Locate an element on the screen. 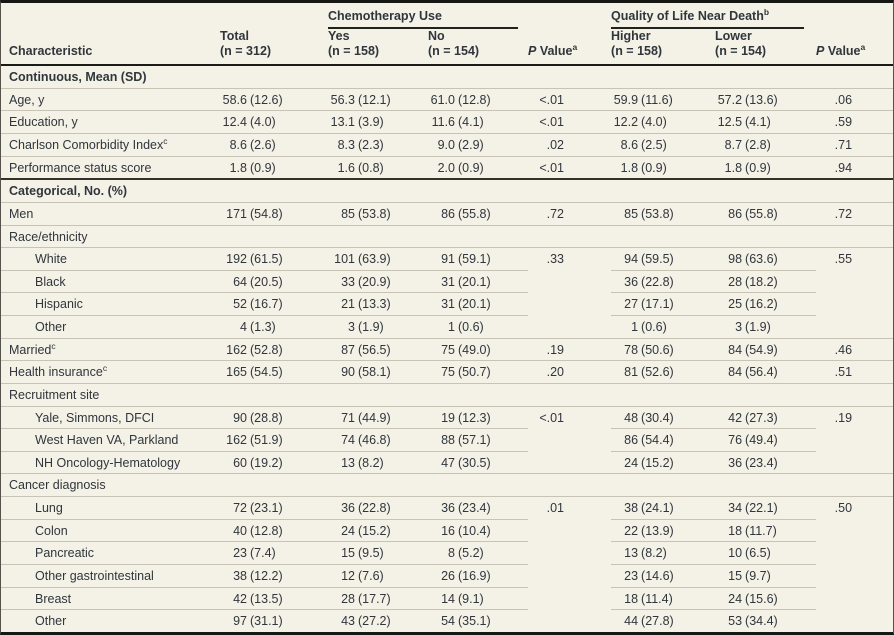 This screenshot has height=635, width=894. cell-total: 40 (12.8) is located at coordinates (274, 531).